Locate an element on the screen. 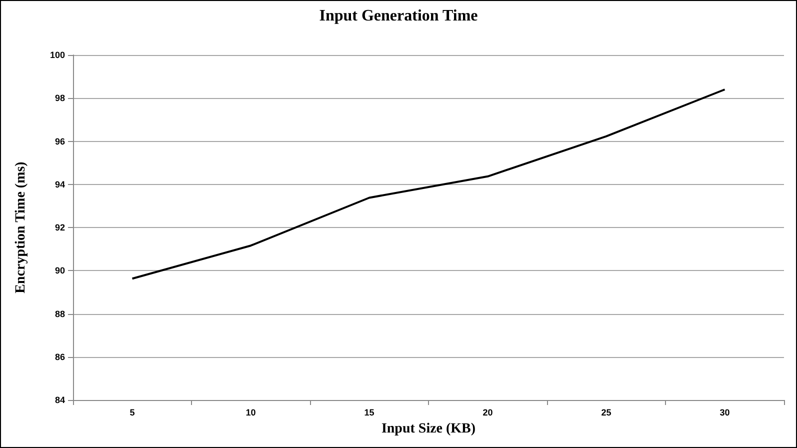 Image resolution: width=797 pixels, height=448 pixels. x-tick-label: 30 is located at coordinates (725, 413).